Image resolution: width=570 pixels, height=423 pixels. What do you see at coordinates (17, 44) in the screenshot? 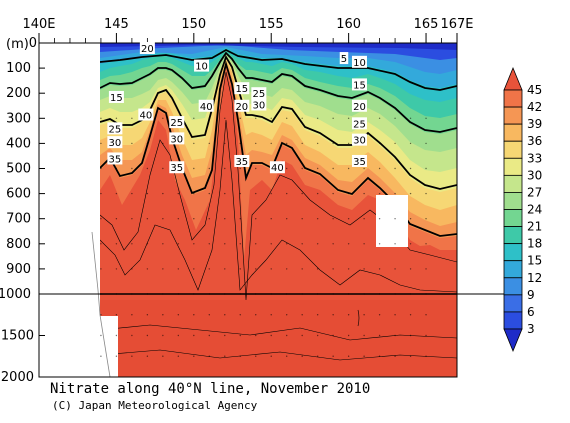
I see `y-unit-label: (m)` at bounding box center [17, 44].